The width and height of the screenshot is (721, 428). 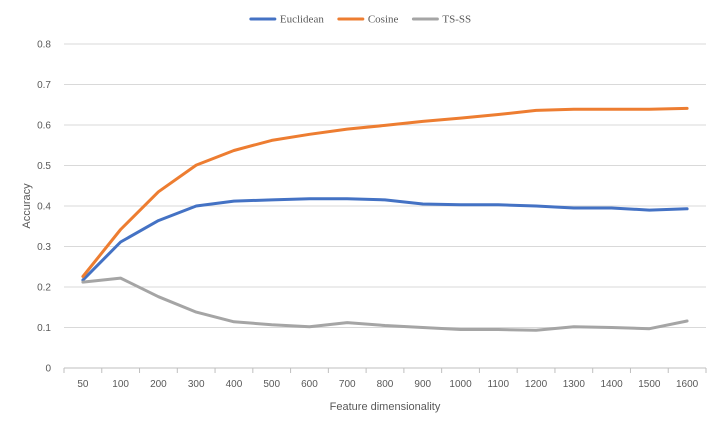 I want to click on x-tick-label: 1500, so click(x=649, y=384).